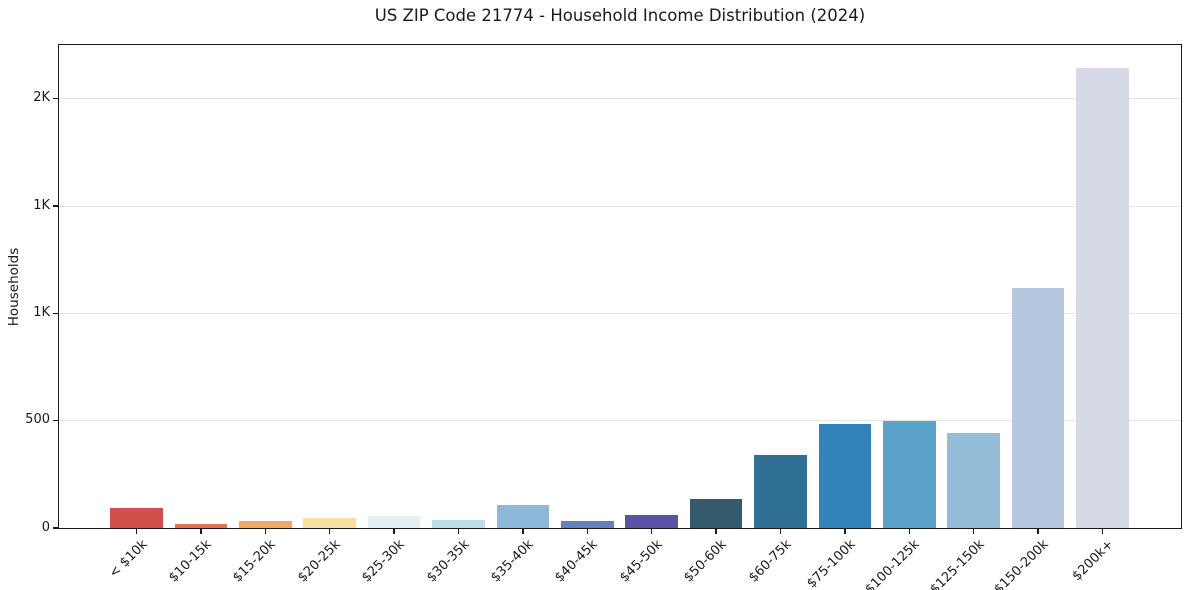  What do you see at coordinates (201, 526) in the screenshot?
I see `bar-10-15k` at bounding box center [201, 526].